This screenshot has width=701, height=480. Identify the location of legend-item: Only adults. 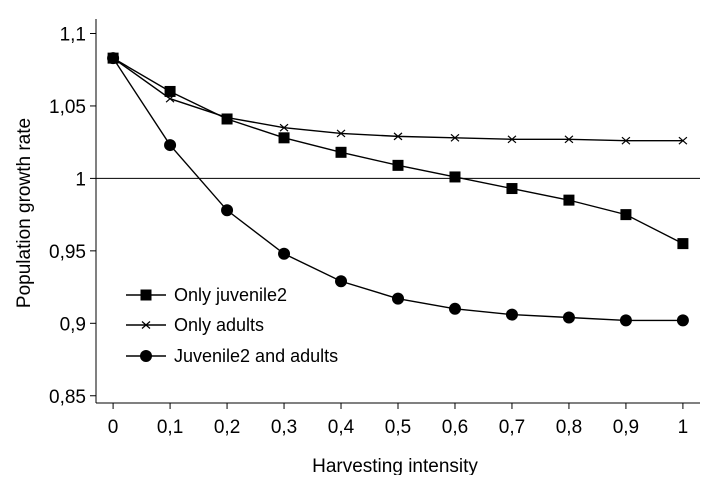
(195, 325).